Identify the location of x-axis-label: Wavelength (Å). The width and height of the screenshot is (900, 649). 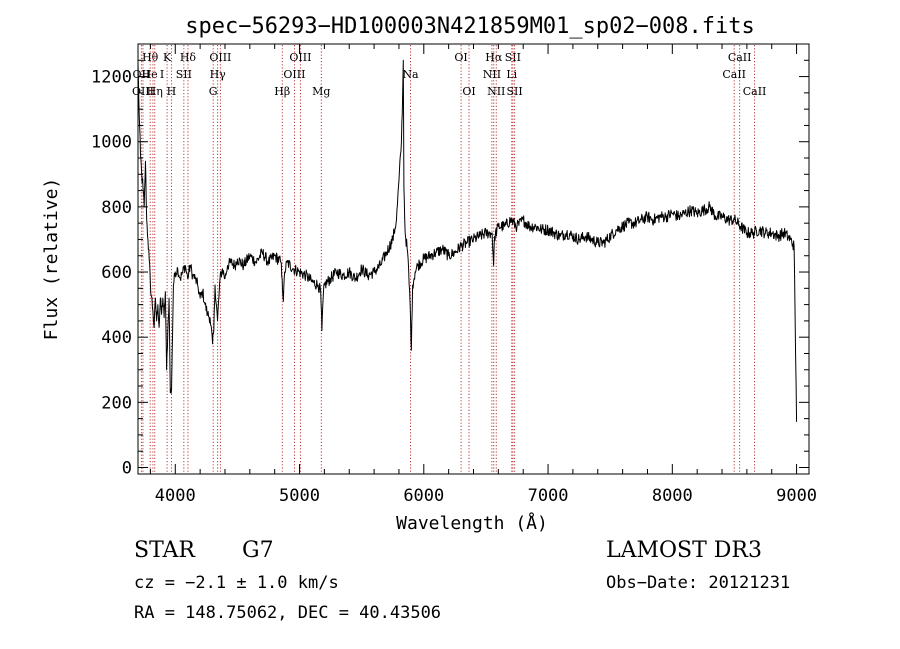
(472, 523).